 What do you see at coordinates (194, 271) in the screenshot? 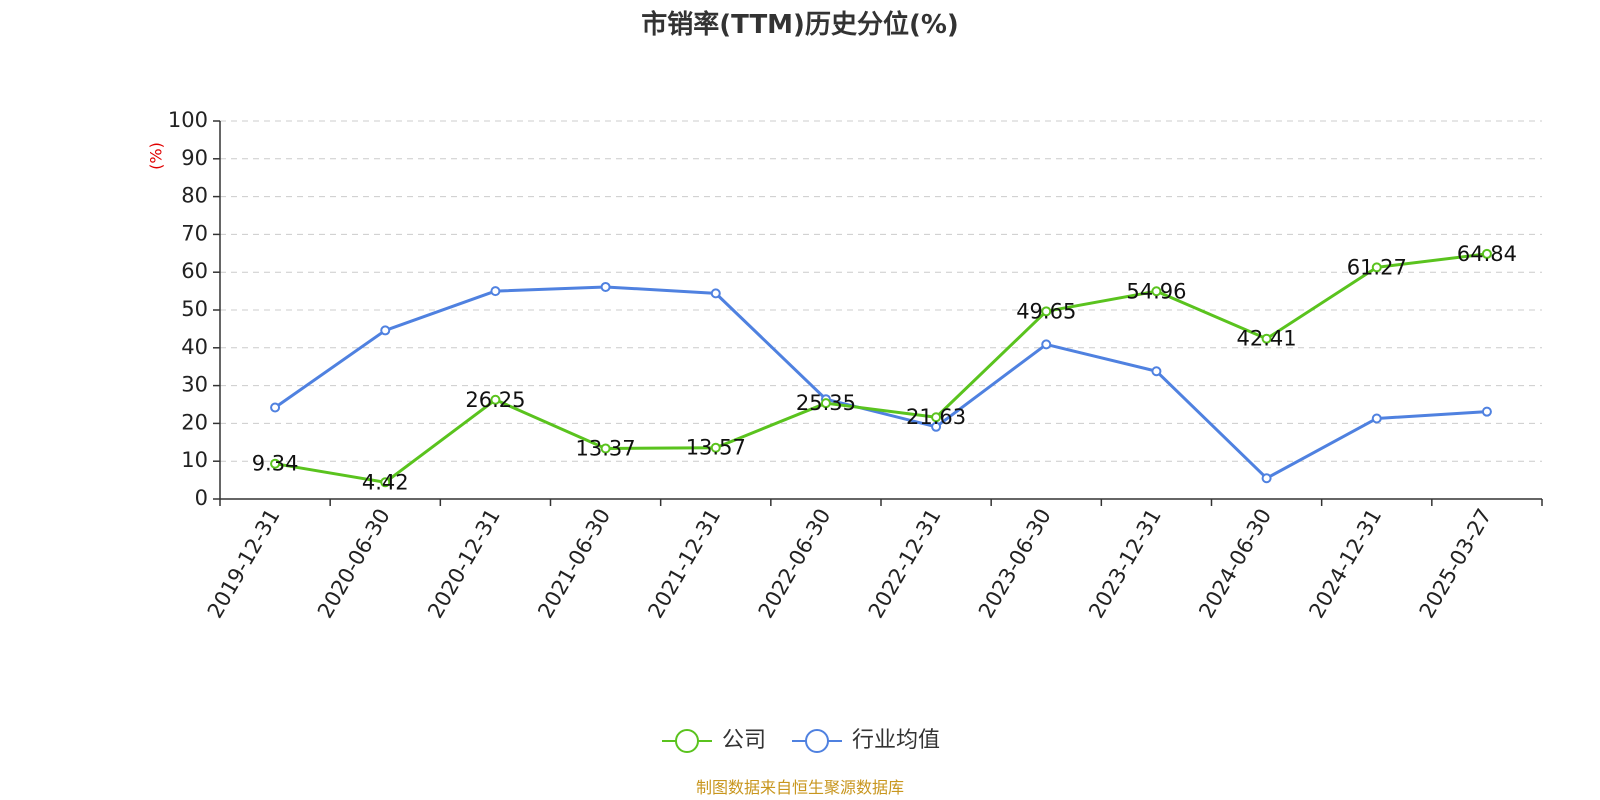
I see `y-tick-label: 60` at bounding box center [194, 271].